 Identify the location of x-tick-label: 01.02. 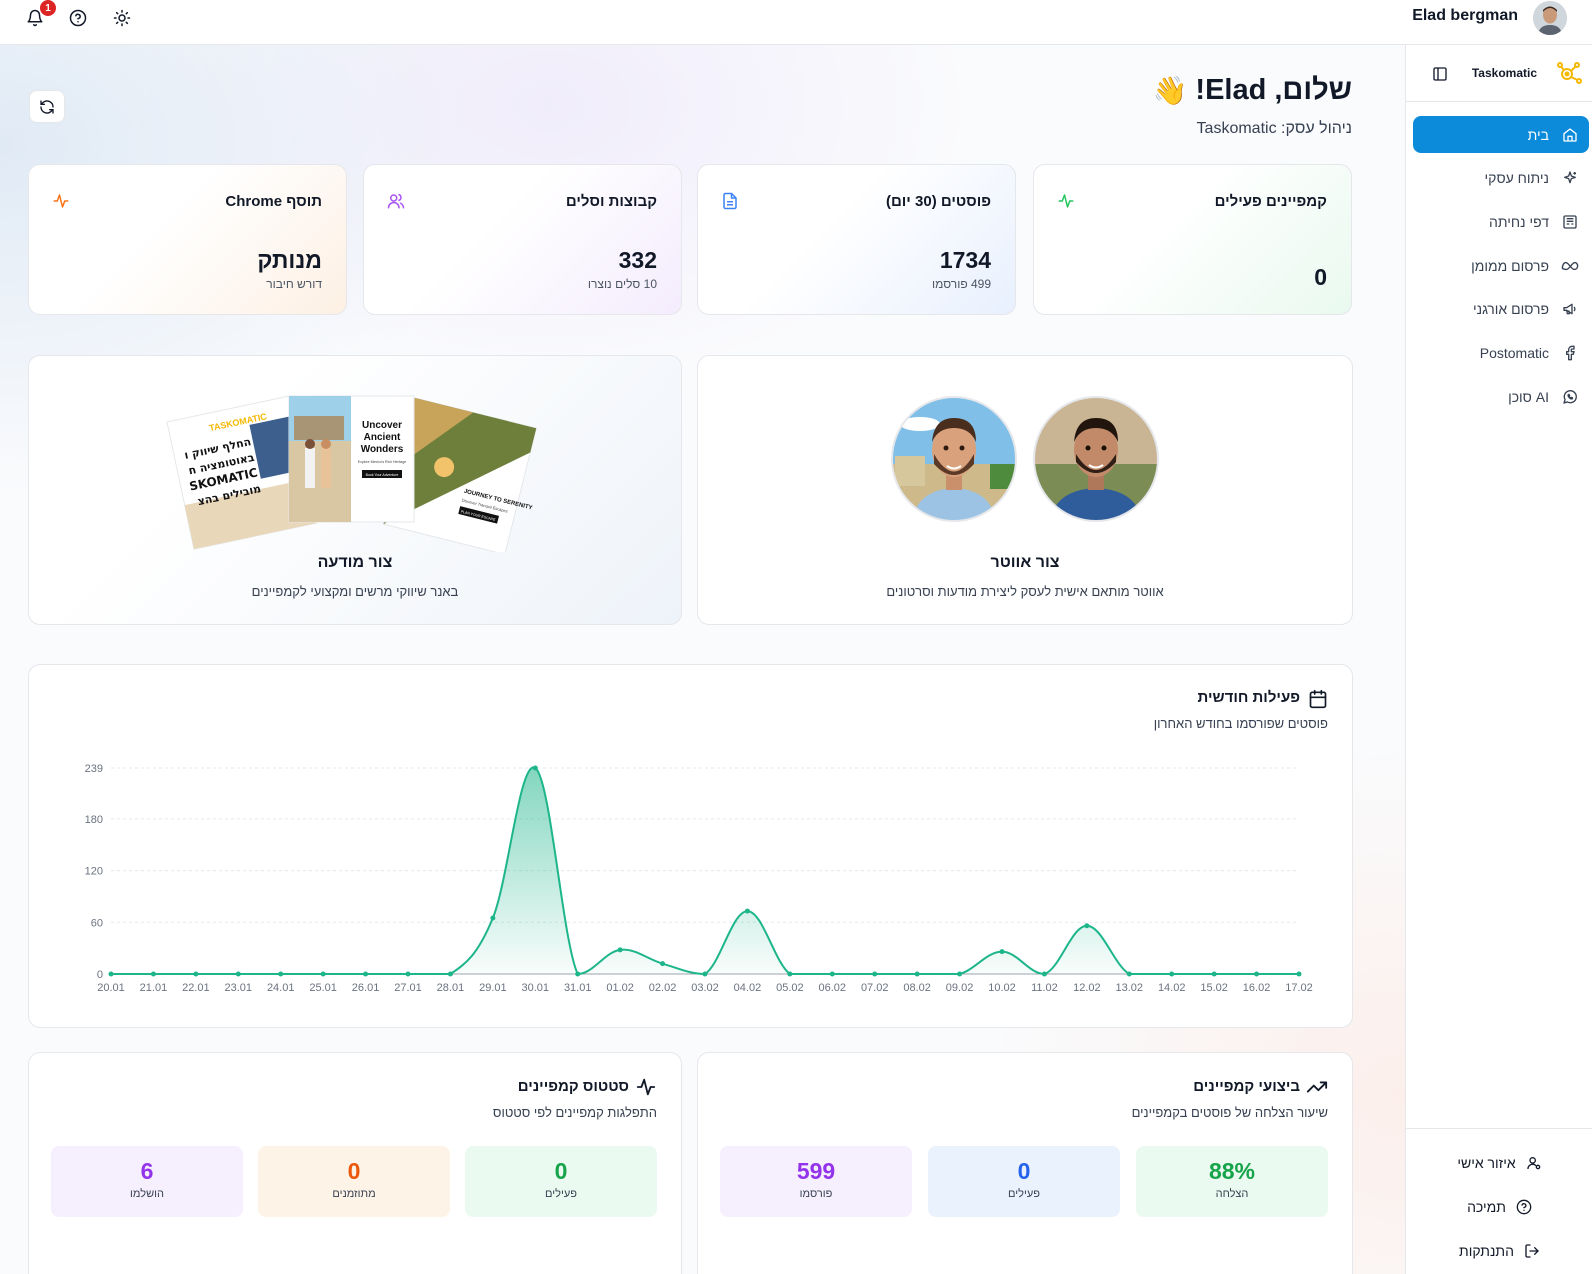
(620, 988).